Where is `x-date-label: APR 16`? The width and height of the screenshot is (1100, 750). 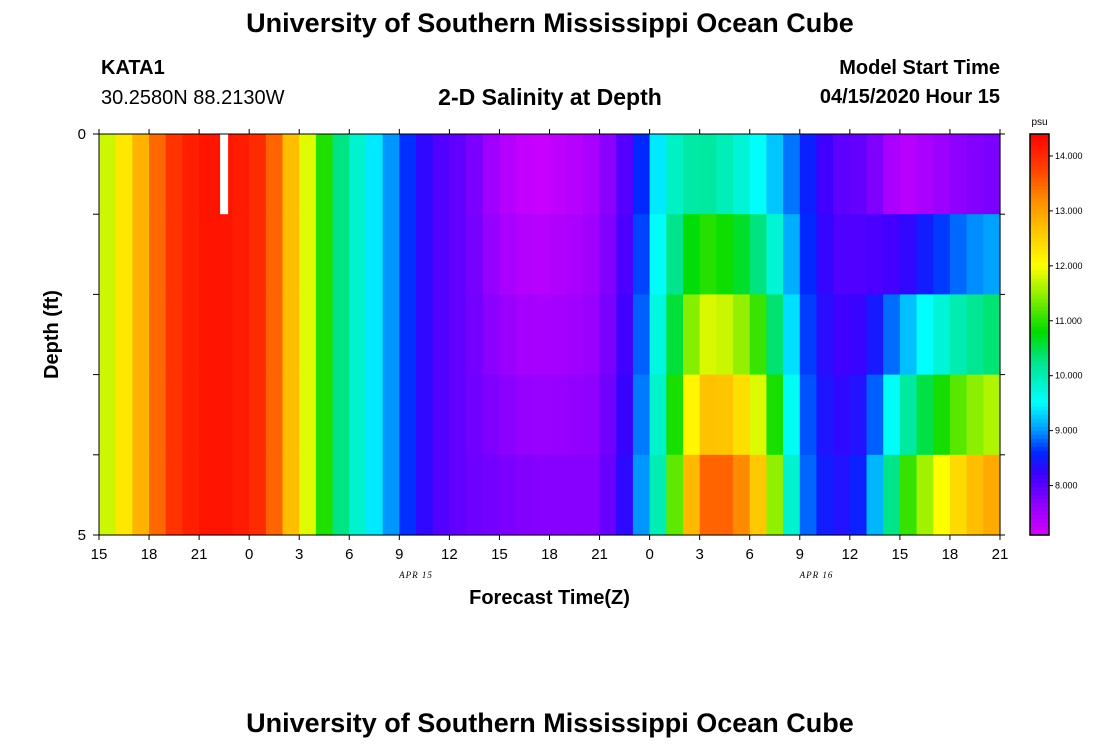
x-date-label: APR 16 is located at coordinates (816, 575).